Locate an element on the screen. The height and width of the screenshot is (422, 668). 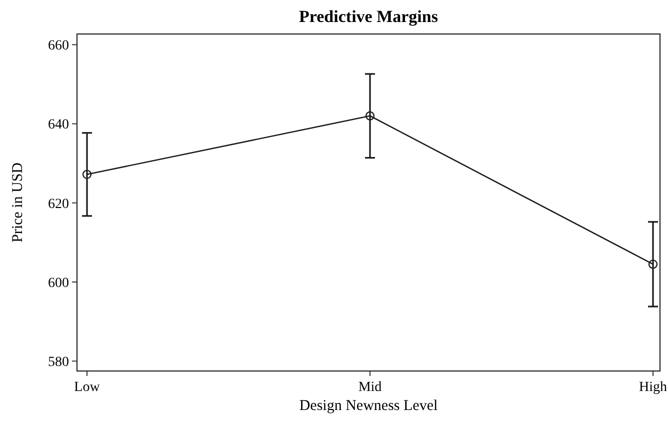
x-tick-label: High is located at coordinates (653, 387).